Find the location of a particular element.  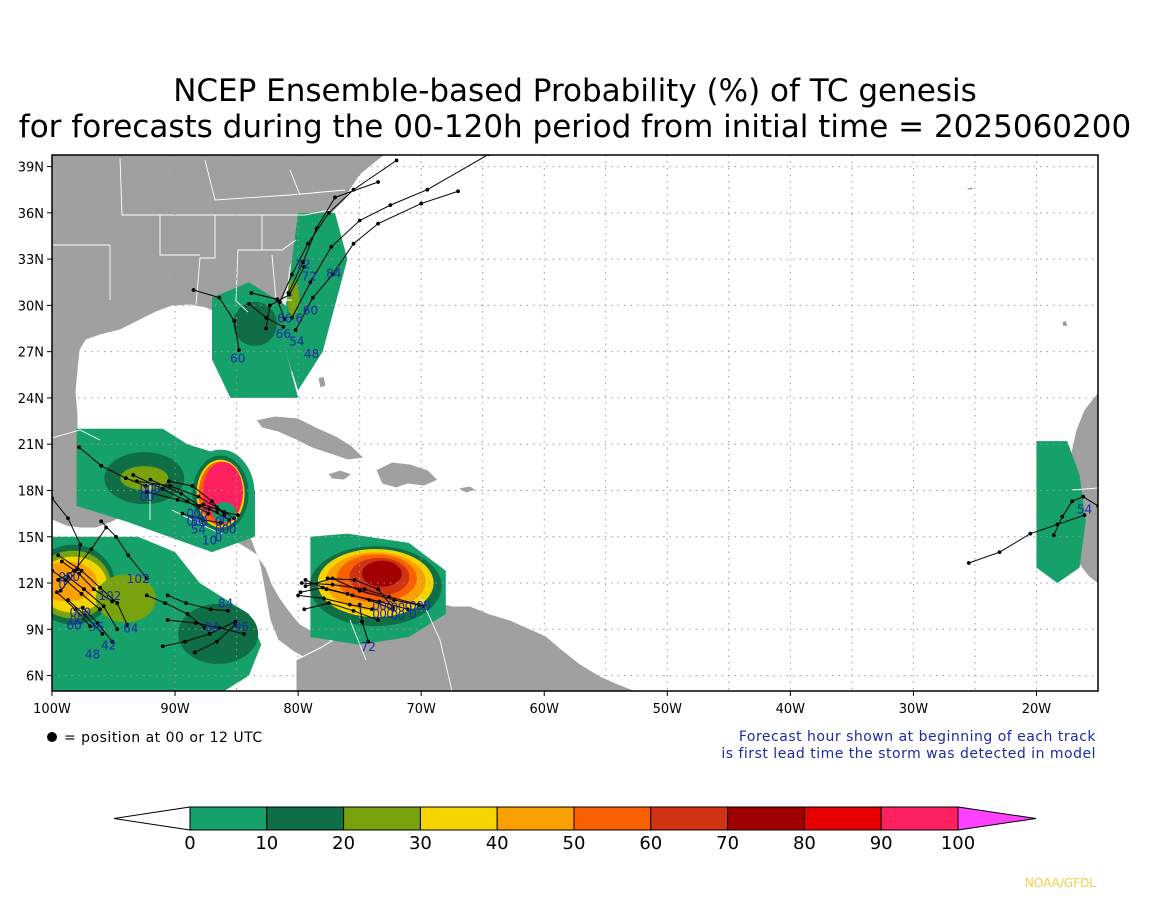

lat-tick-label: 39N is located at coordinates (31, 168).